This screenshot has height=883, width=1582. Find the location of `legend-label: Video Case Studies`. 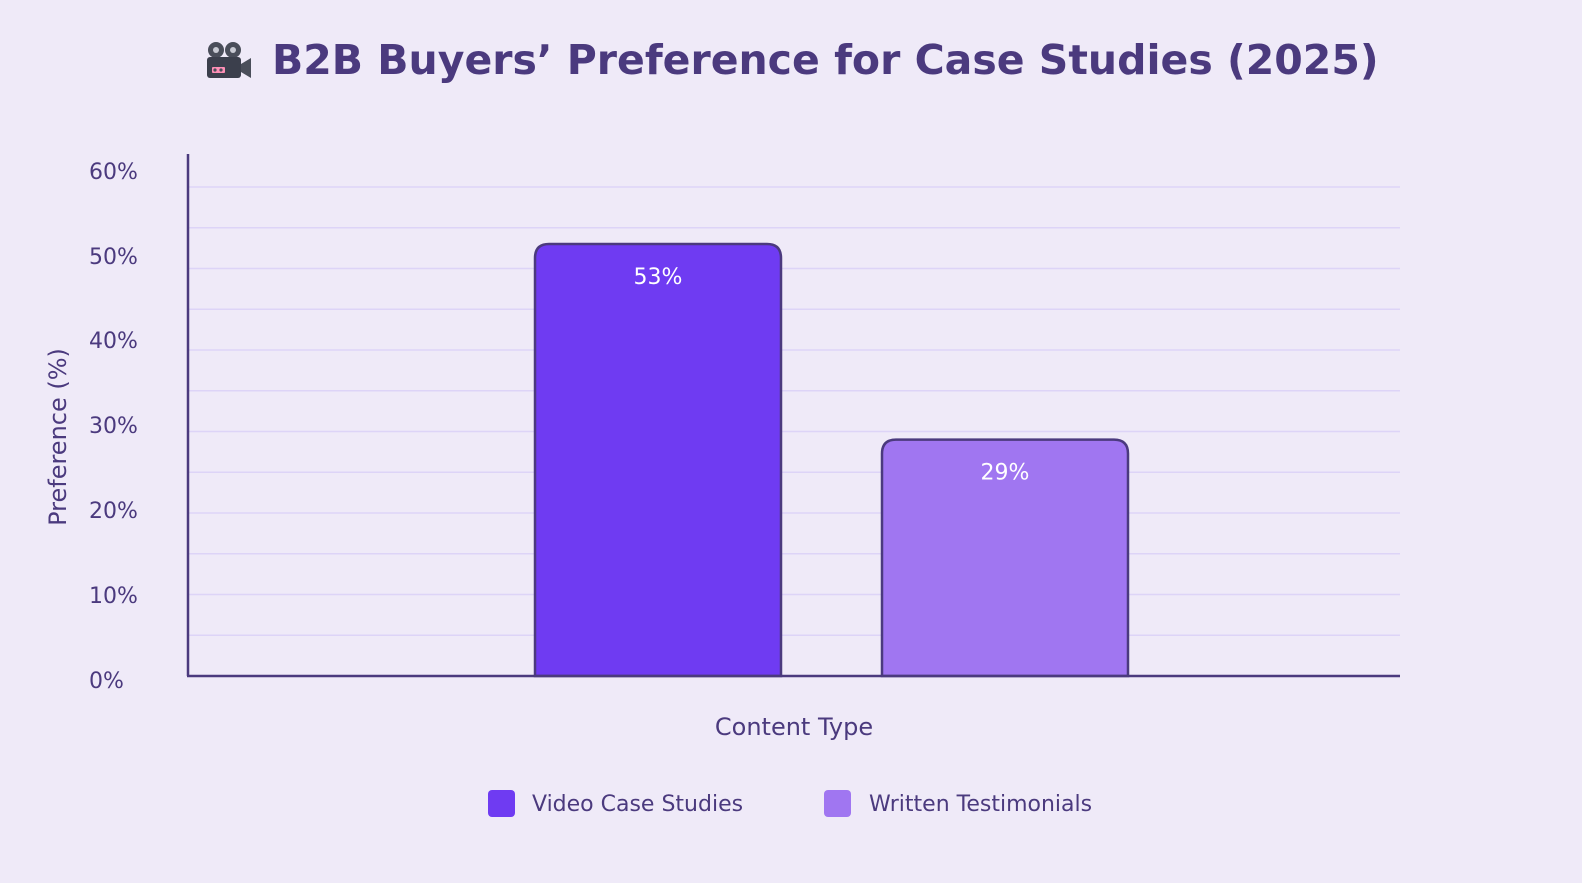

legend-label: Video Case Studies is located at coordinates (637, 804).